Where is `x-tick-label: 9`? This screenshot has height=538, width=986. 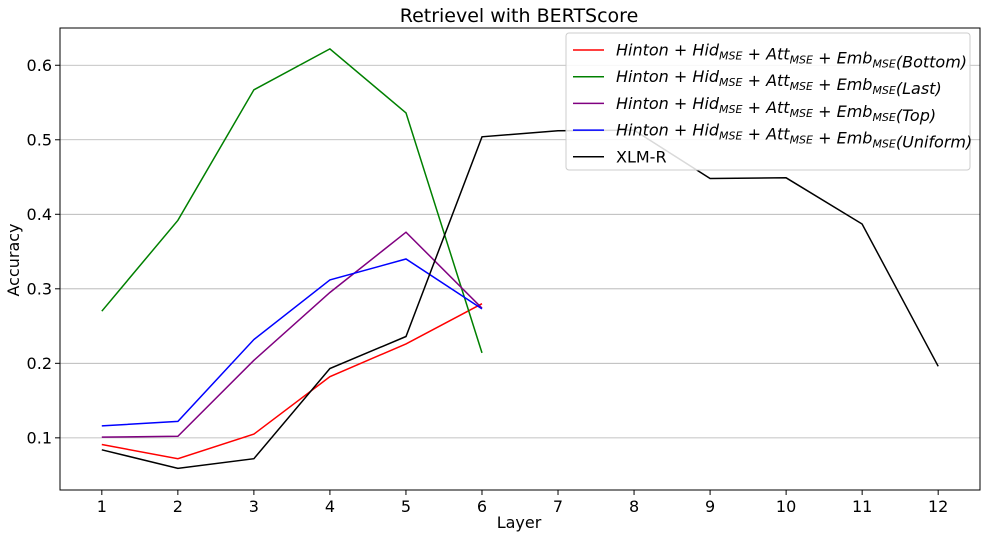
x-tick-label: 9 is located at coordinates (710, 506).